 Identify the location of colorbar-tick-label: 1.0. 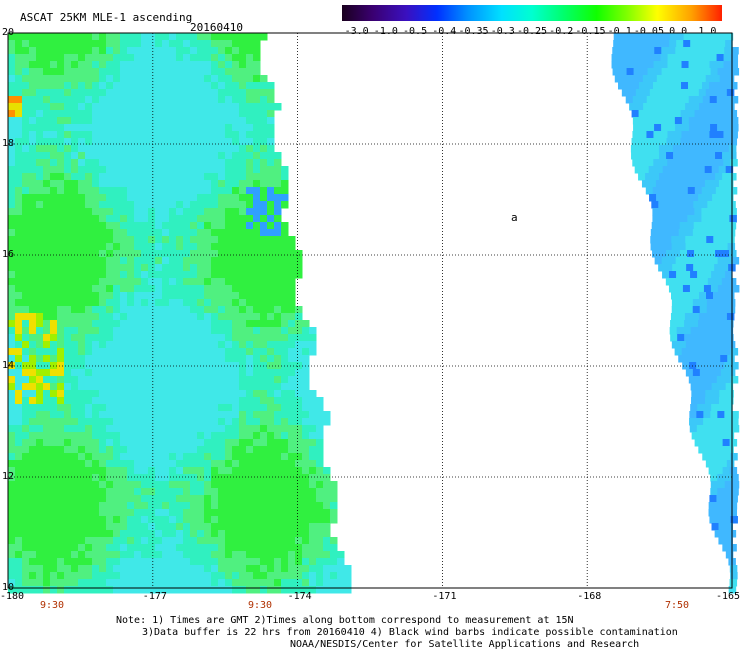
(707, 31).